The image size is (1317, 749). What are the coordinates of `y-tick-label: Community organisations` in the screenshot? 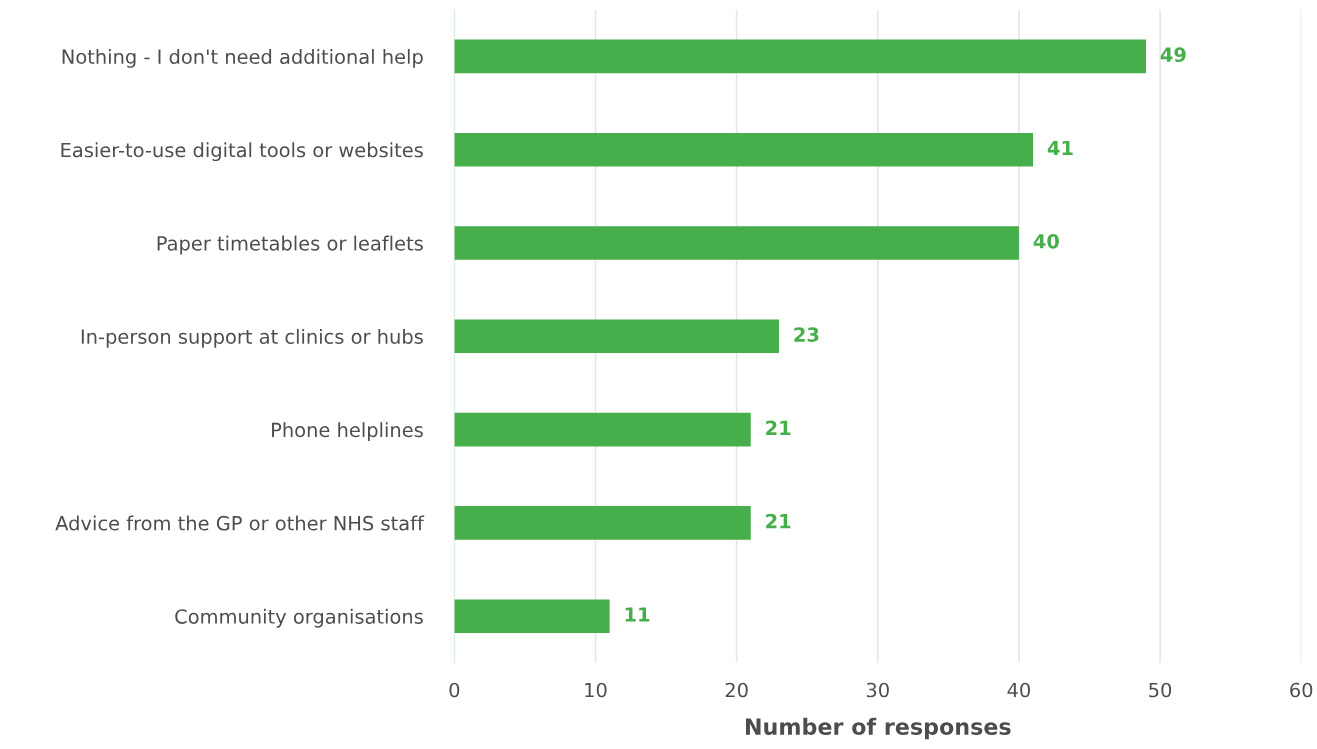 It's located at (299, 618).